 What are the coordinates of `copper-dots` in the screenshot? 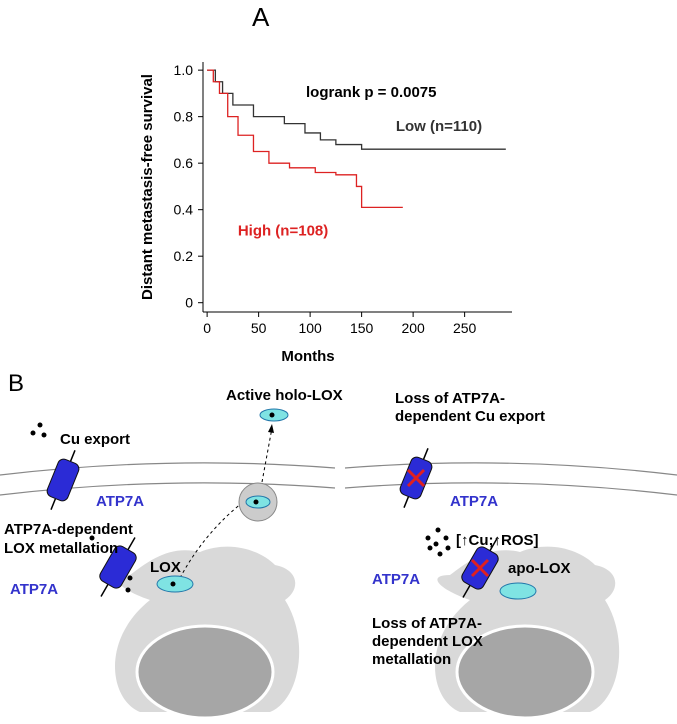 It's located at (240, 507).